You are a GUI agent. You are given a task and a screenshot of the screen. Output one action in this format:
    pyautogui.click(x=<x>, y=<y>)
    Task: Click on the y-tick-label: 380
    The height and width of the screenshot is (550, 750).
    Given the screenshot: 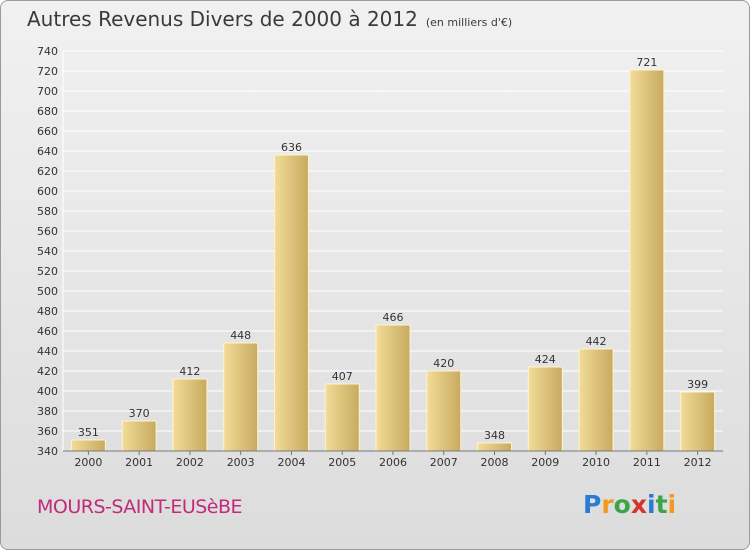 What is the action you would take?
    pyautogui.click(x=47, y=411)
    